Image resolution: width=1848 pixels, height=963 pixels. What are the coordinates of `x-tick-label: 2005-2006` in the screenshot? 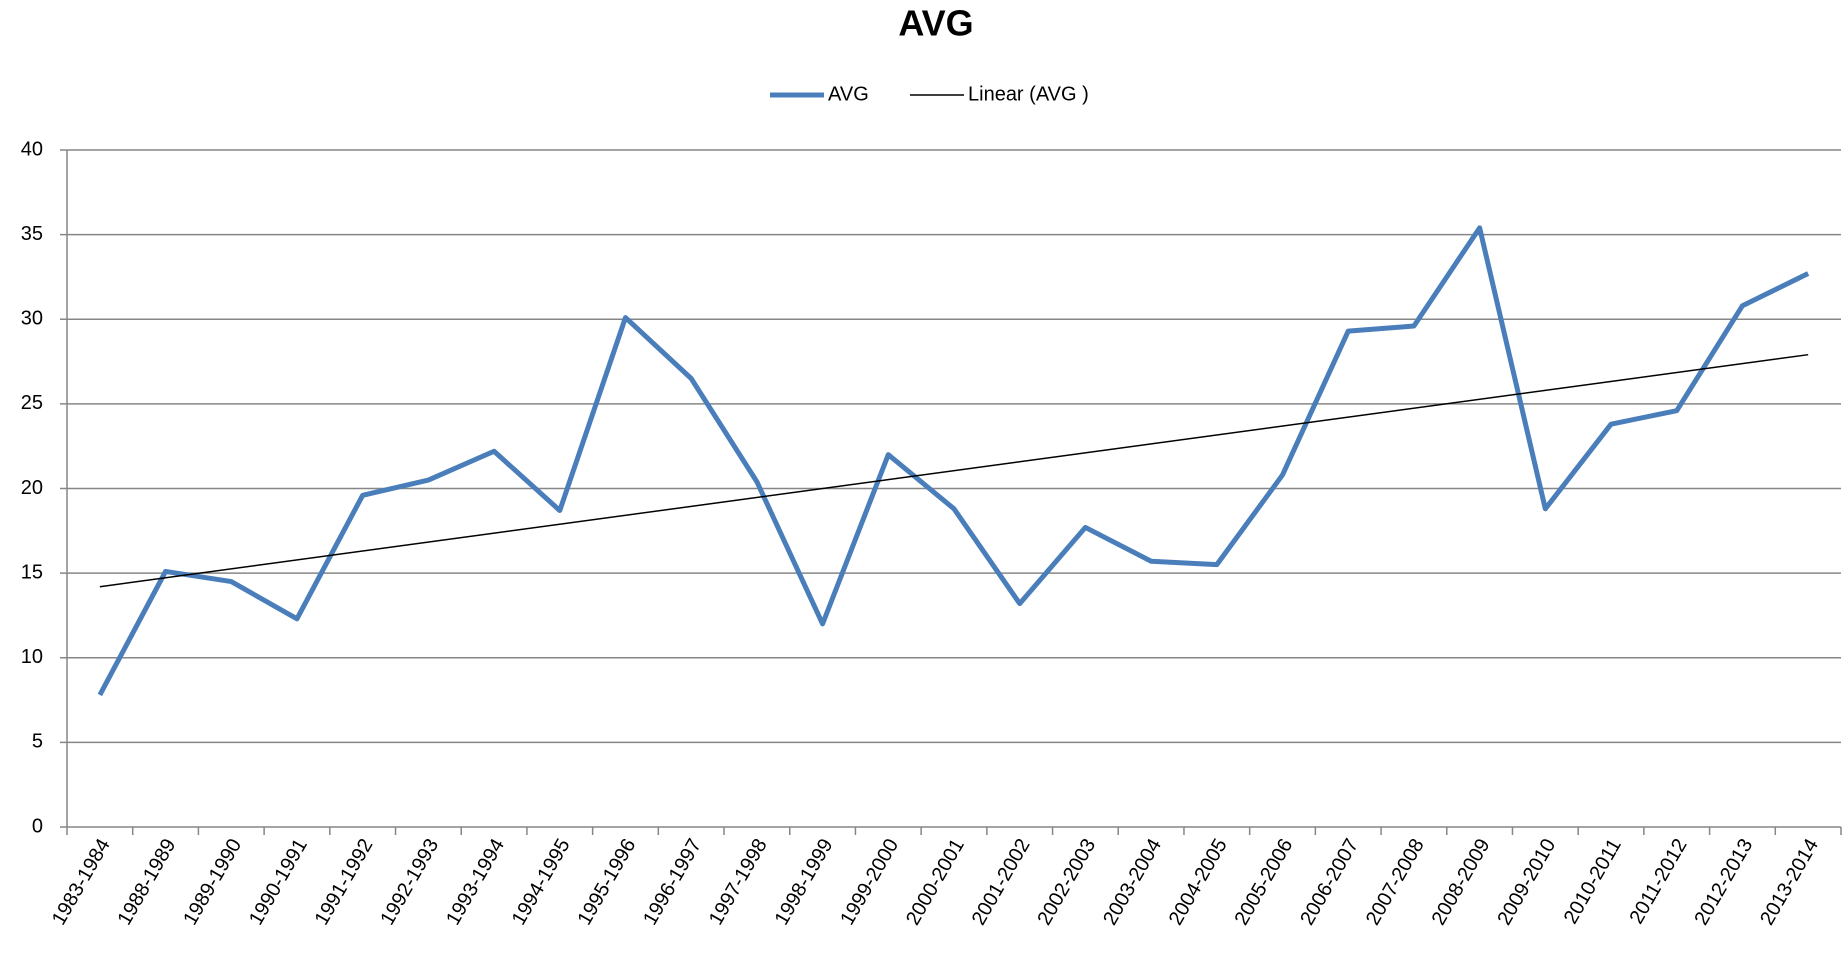 It's located at (1264, 882).